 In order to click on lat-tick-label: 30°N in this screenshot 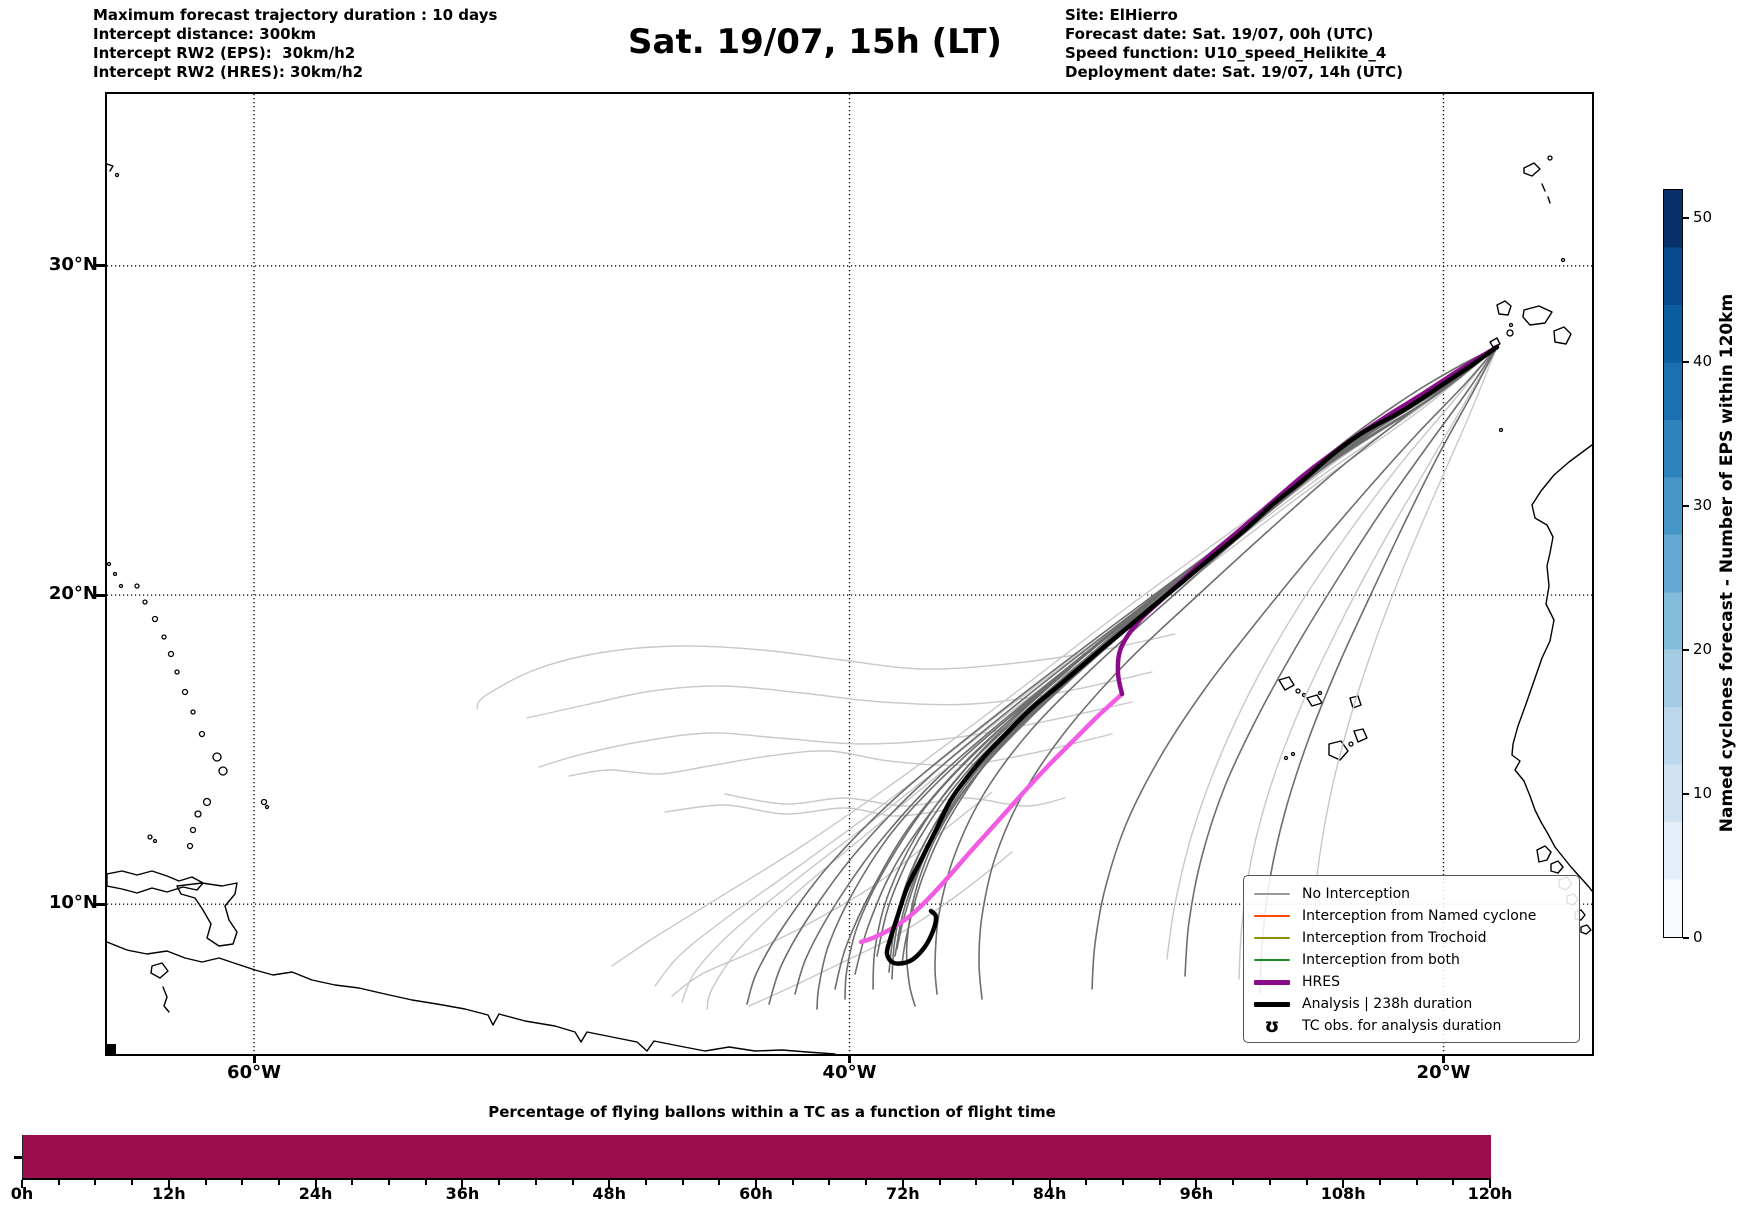, I will do `click(73, 264)`.